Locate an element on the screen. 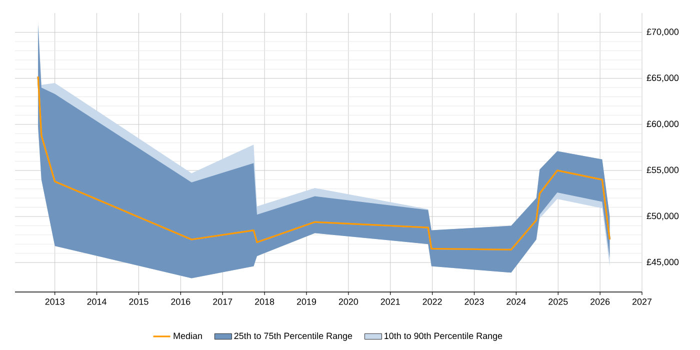  x-tick-label: 2025 is located at coordinates (558, 301).